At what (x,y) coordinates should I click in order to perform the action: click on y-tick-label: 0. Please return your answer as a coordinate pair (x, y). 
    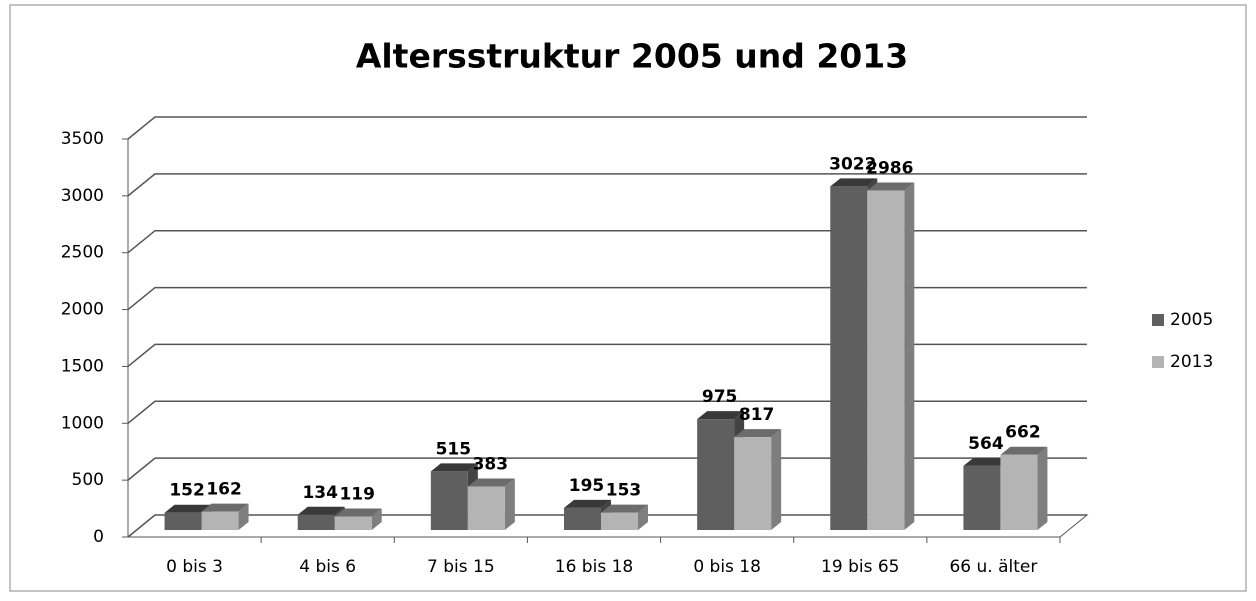
    Looking at the image, I should click on (98, 537).